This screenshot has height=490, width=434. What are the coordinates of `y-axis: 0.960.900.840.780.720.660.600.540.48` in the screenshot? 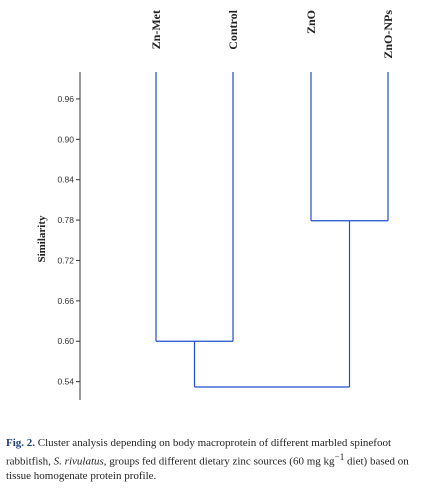 It's located at (69, 236).